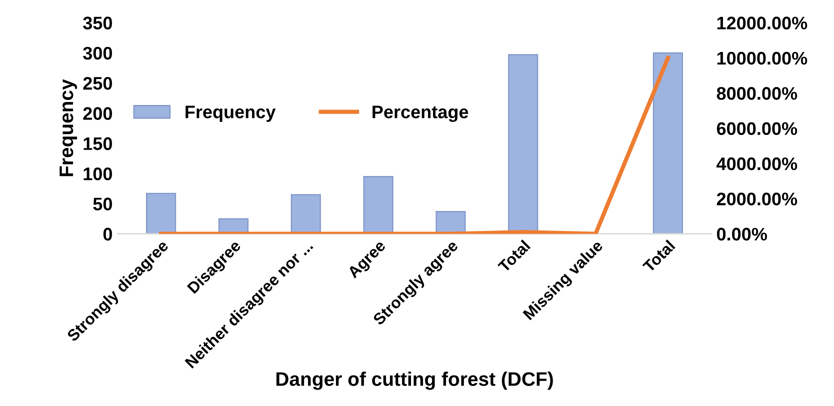 The image size is (834, 406). I want to click on y-axis-title: Frequency, so click(69, 127).